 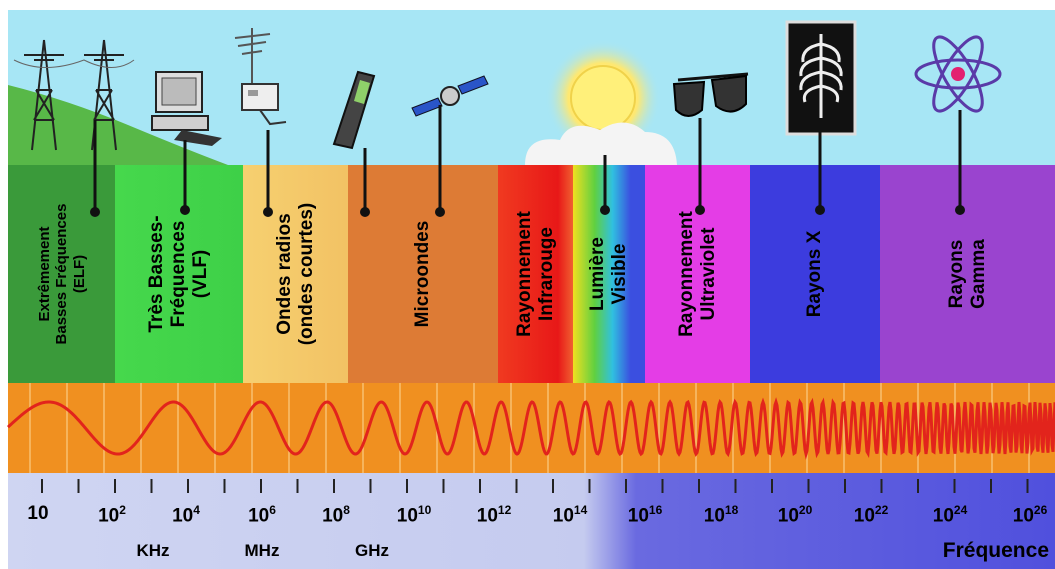 I want to click on tick-marks, so click(x=535, y=486).